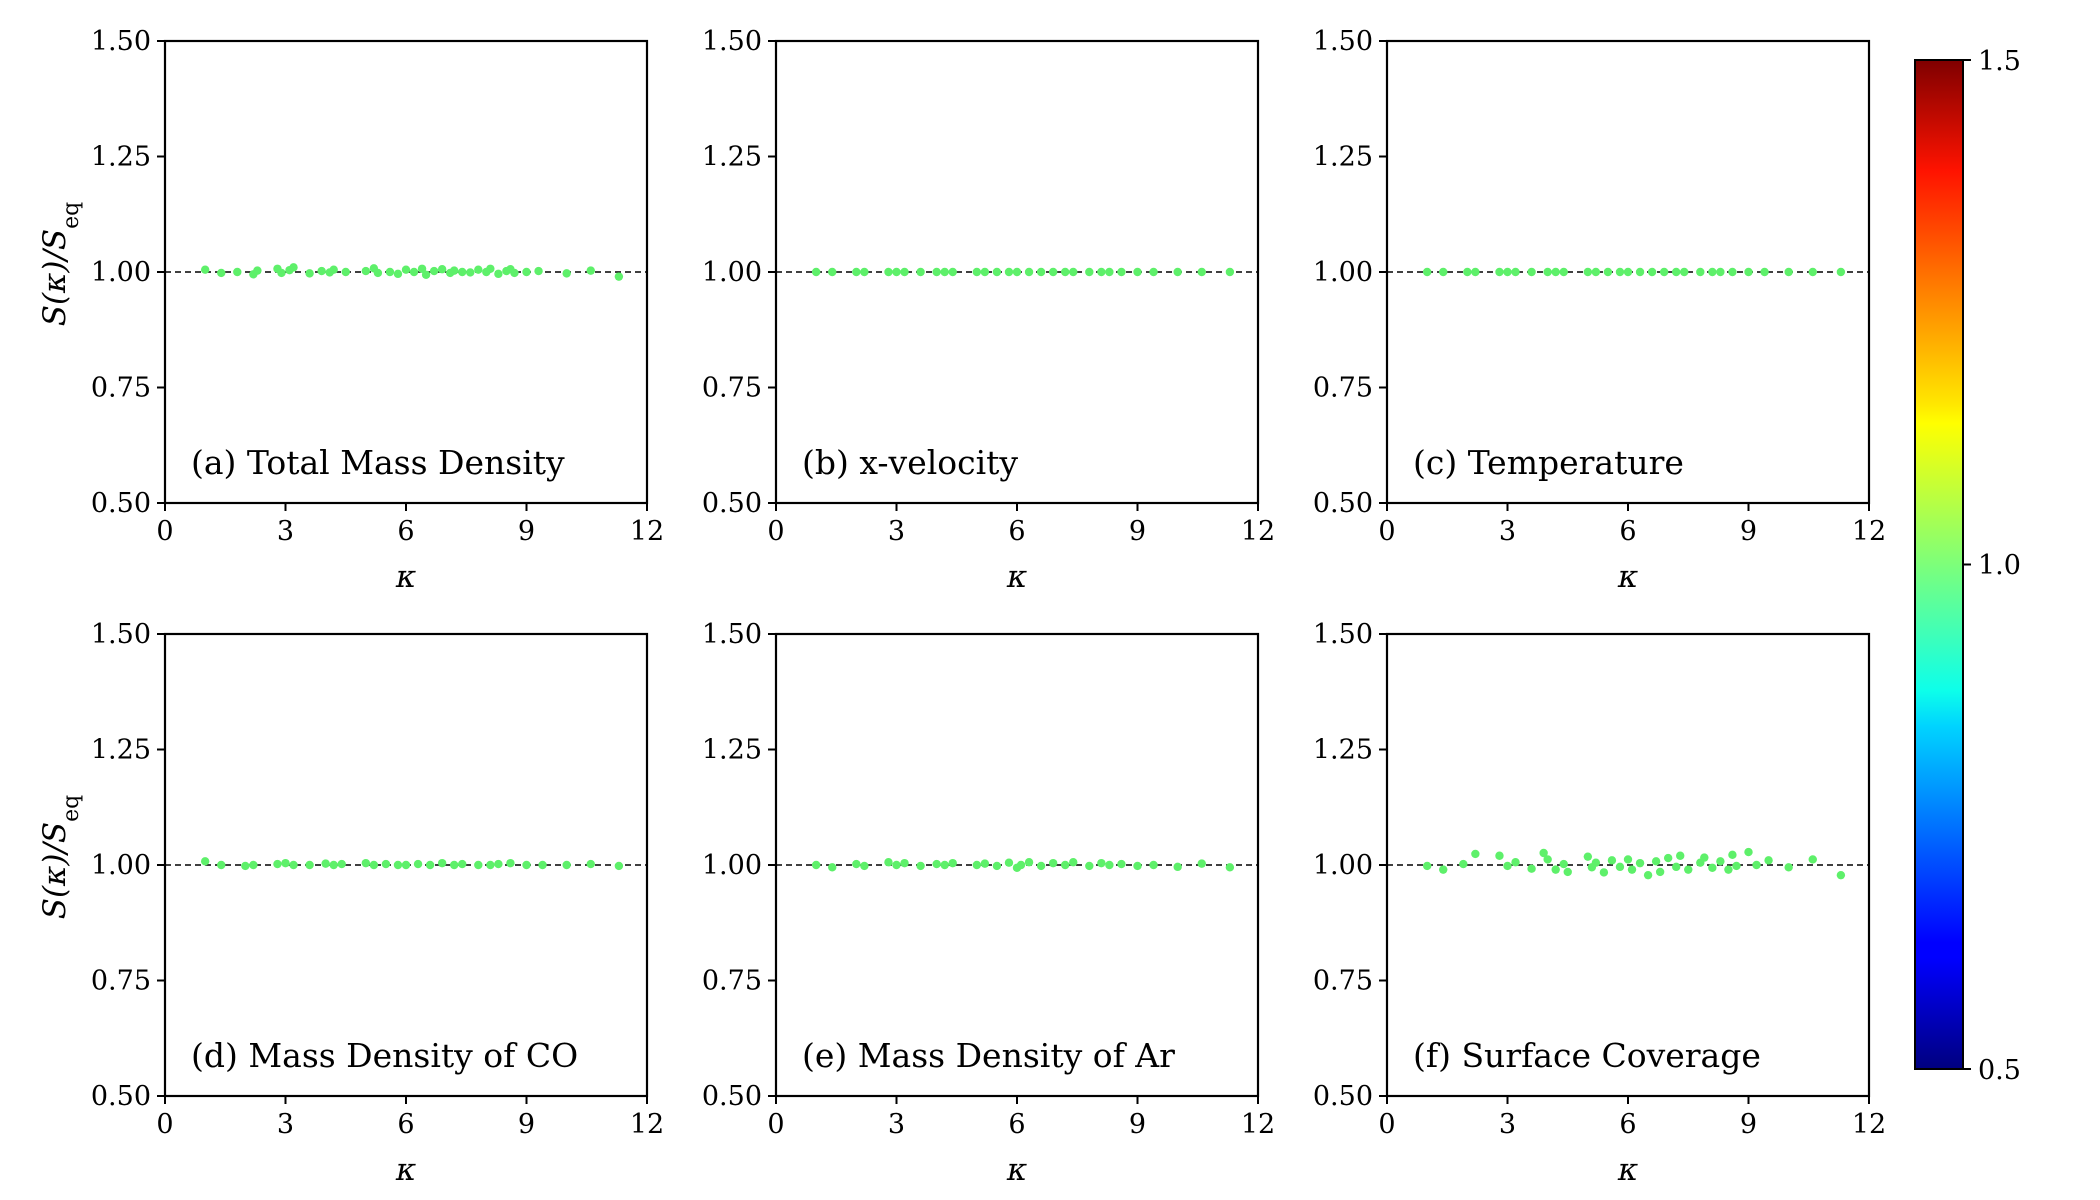  Describe the element at coordinates (1548, 462) in the screenshot. I see `panel-label: (c) Temperature` at that location.